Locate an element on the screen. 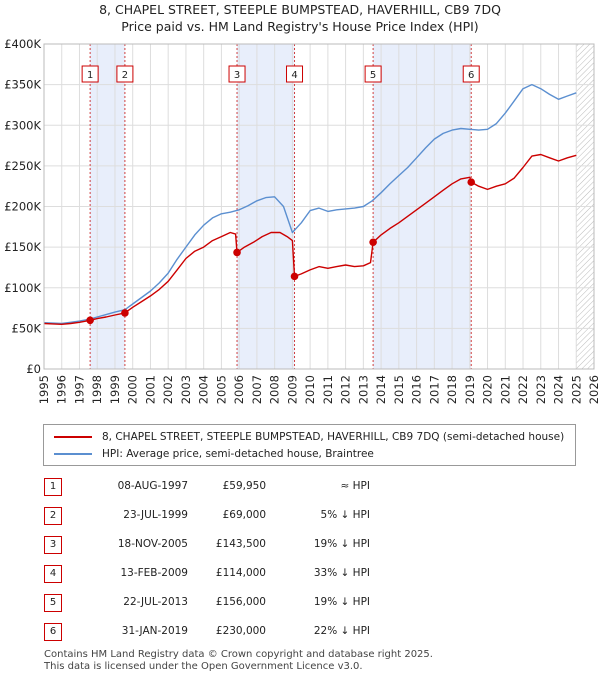 This screenshot has width=600, height=680. x-tick-label: 2017 is located at coordinates (434, 389).